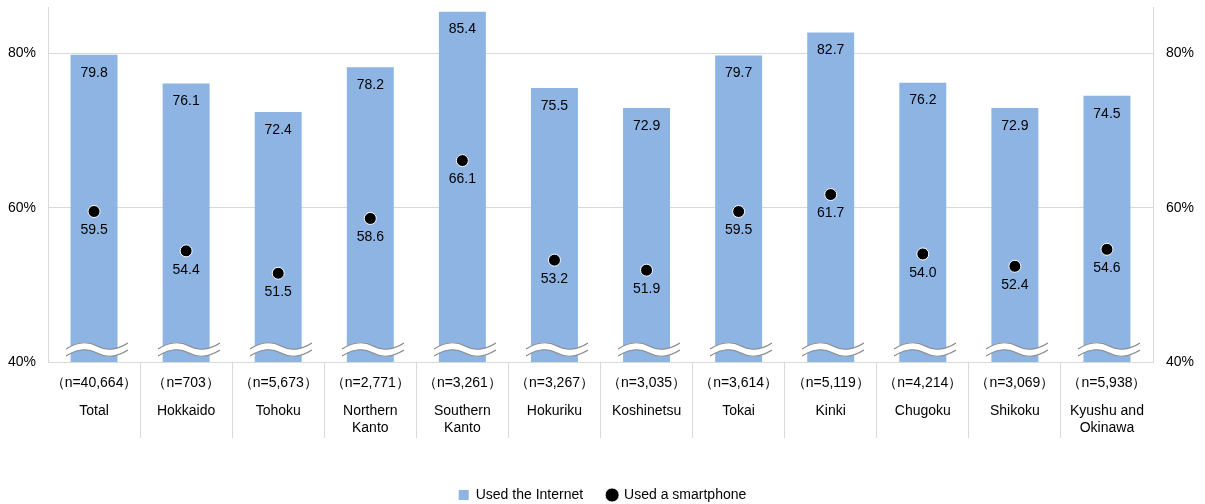 This screenshot has width=1205, height=504. I want to click on data-label: 54.0, so click(923, 271).